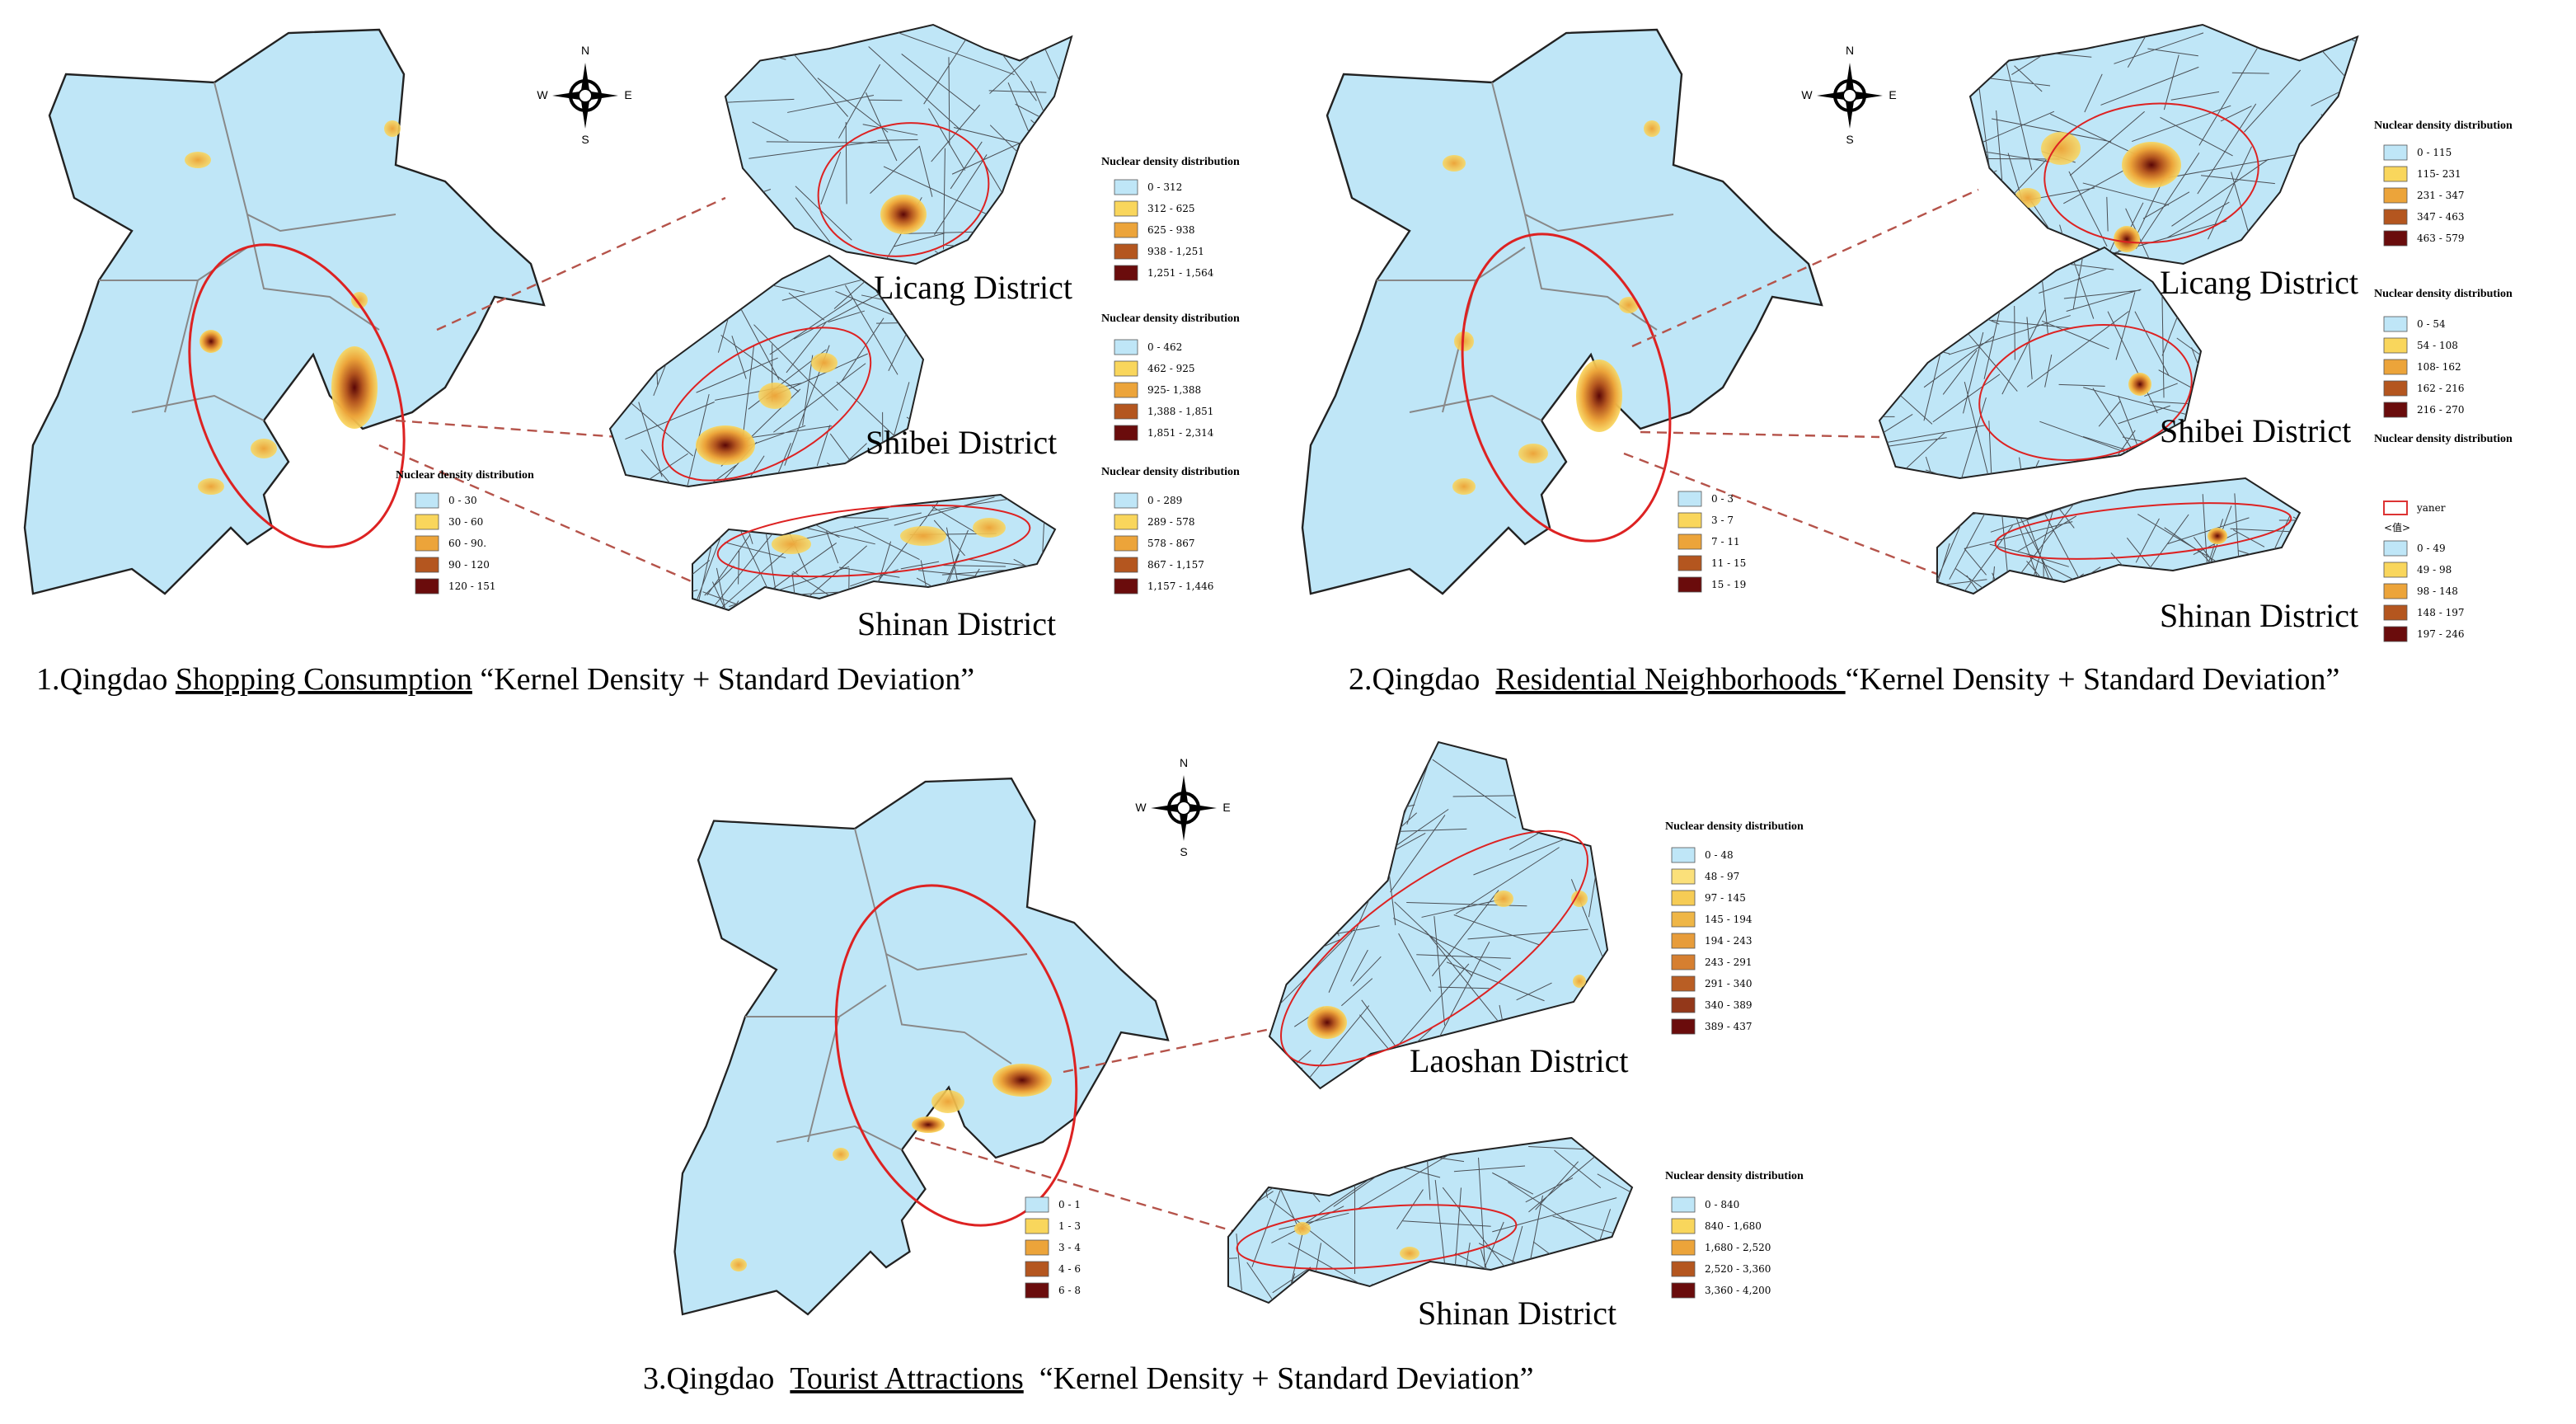  I want to click on legend-label: 54 - 108, so click(2438, 345).